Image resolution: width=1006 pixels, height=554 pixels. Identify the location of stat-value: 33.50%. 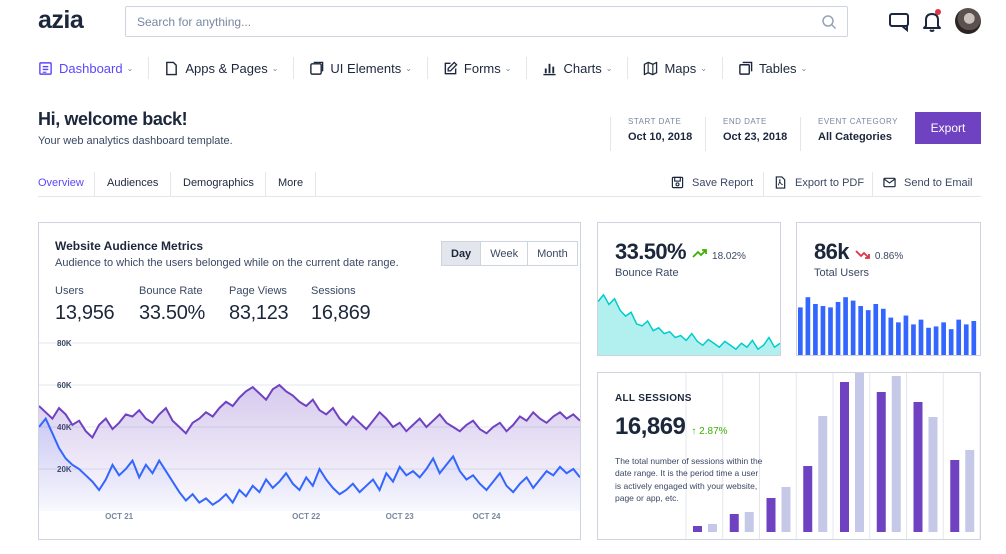
(172, 313).